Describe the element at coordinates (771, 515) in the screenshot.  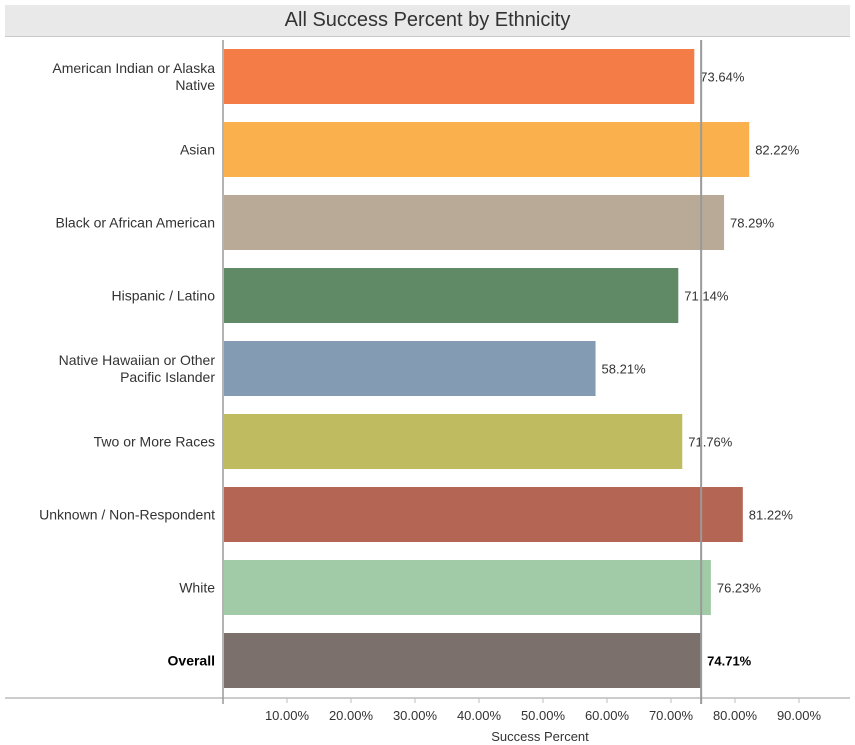
I see `value-label-unknown-non-respondent: 81.22%` at that location.